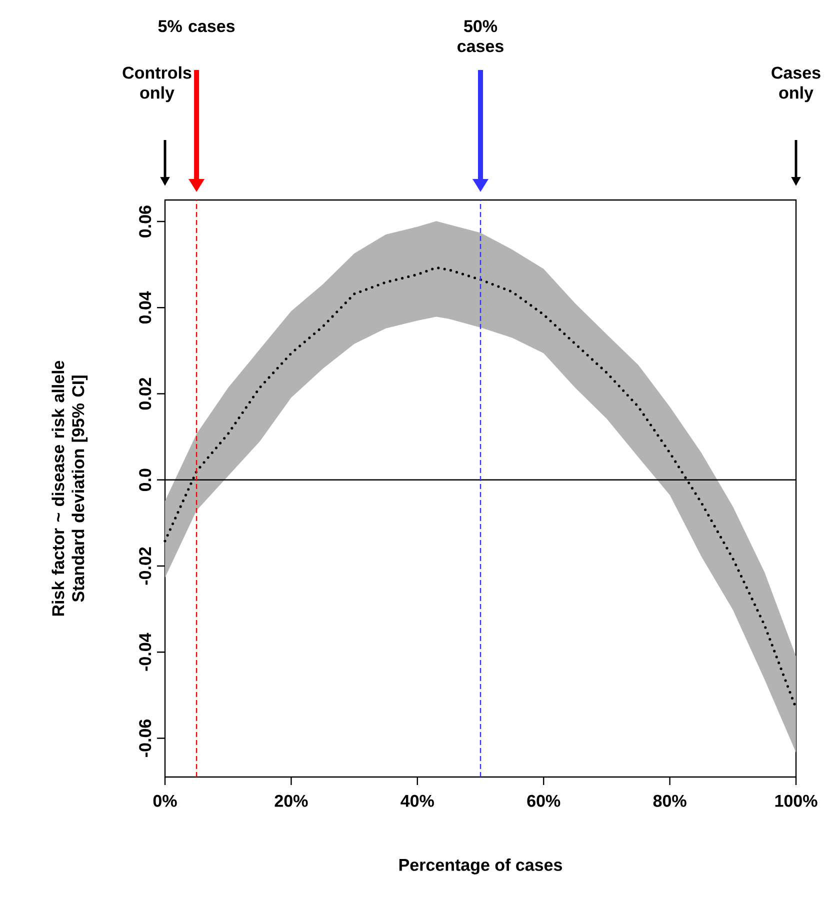  Describe the element at coordinates (157, 84) in the screenshot. I see `text: Controls only` at that location.